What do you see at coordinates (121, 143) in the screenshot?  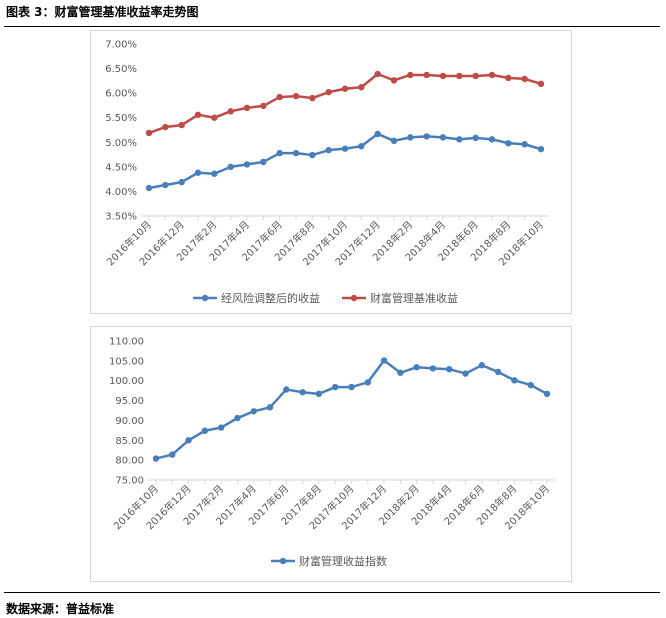 I see `y-tick-label: 5.00%` at bounding box center [121, 143].